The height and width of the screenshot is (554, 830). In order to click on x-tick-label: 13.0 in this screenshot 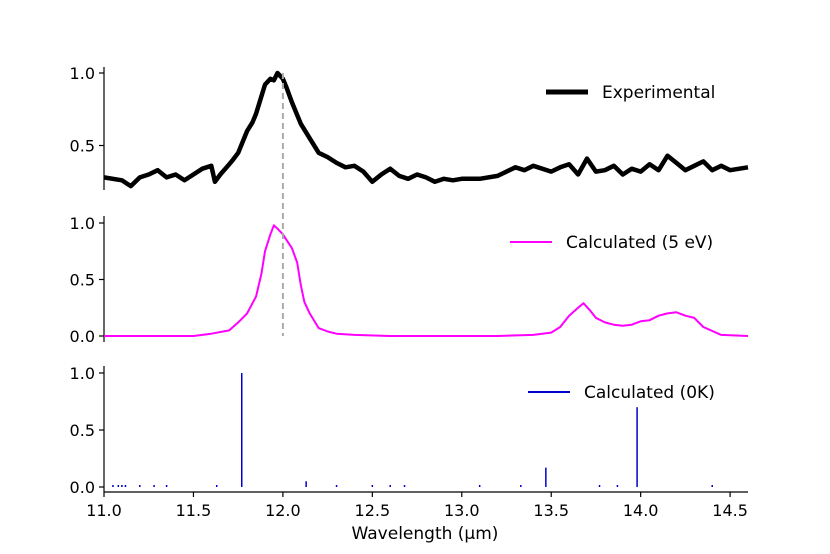, I will do `click(462, 510)`.